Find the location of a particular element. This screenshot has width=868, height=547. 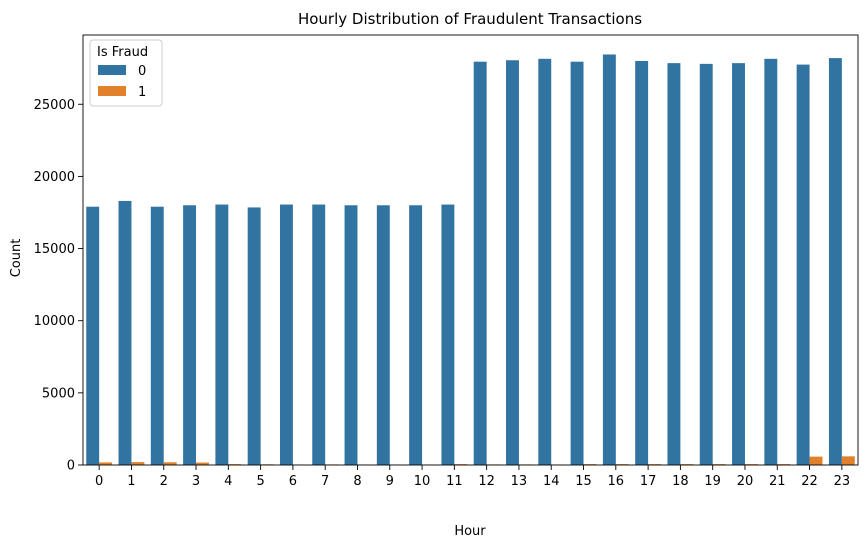

legend-label-0: 0 is located at coordinates (142, 71).